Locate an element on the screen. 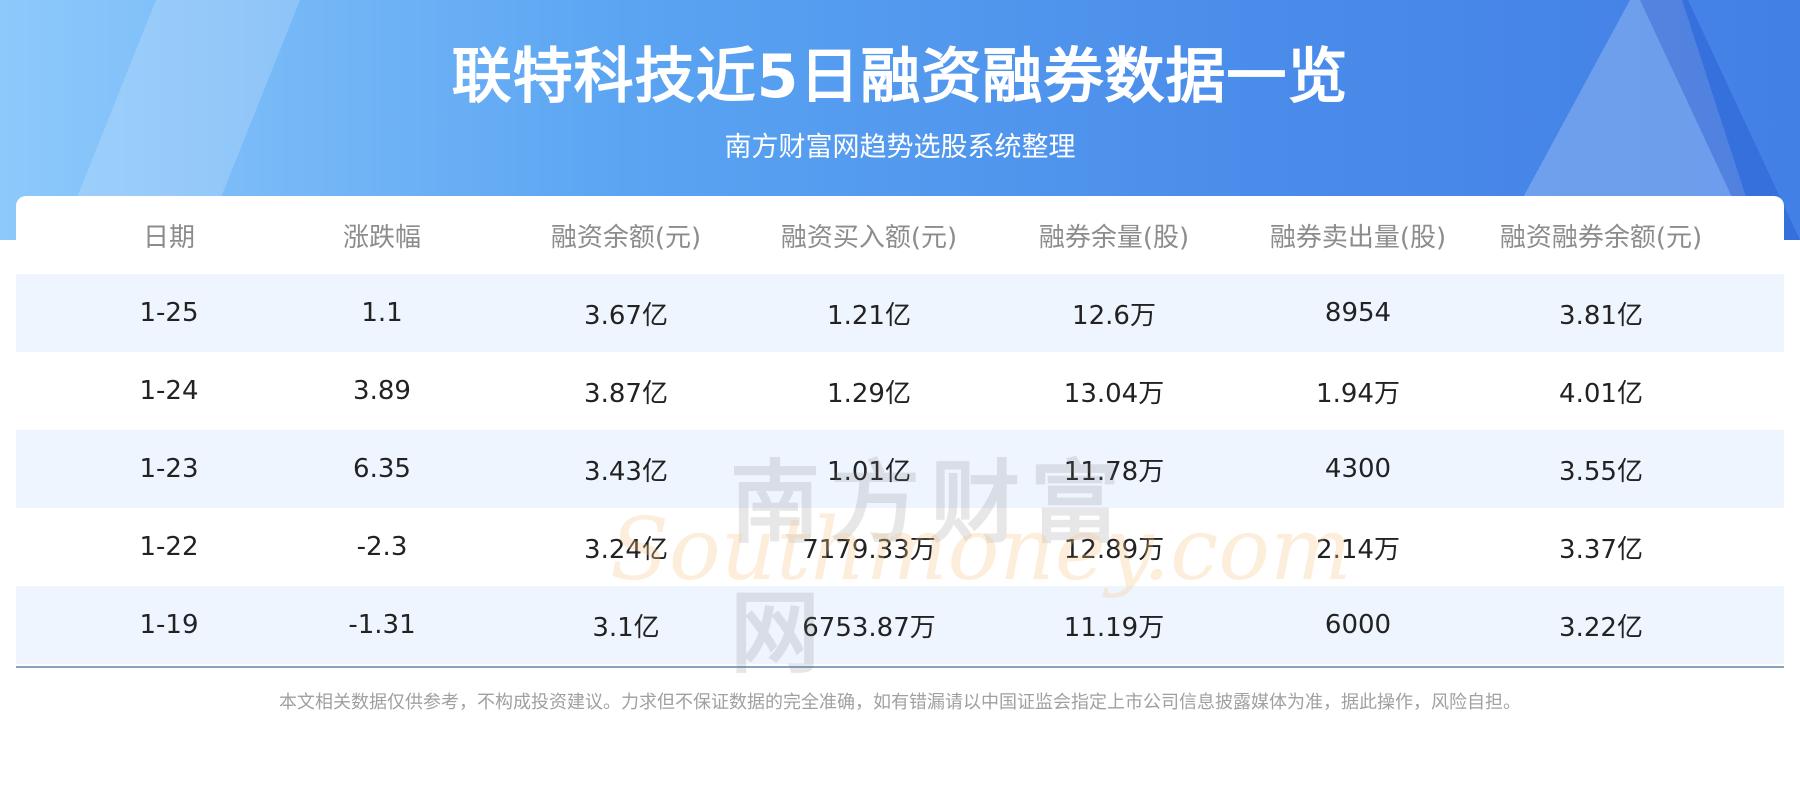 Image resolution: width=1800 pixels, height=800 pixels. column-header: 融资买入额(元) is located at coordinates (869, 237).